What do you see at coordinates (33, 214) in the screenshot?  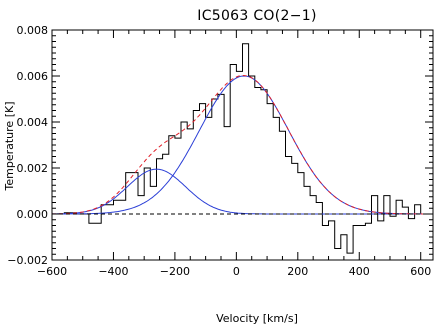 I see `y-tick-label: 0.000` at bounding box center [33, 214].